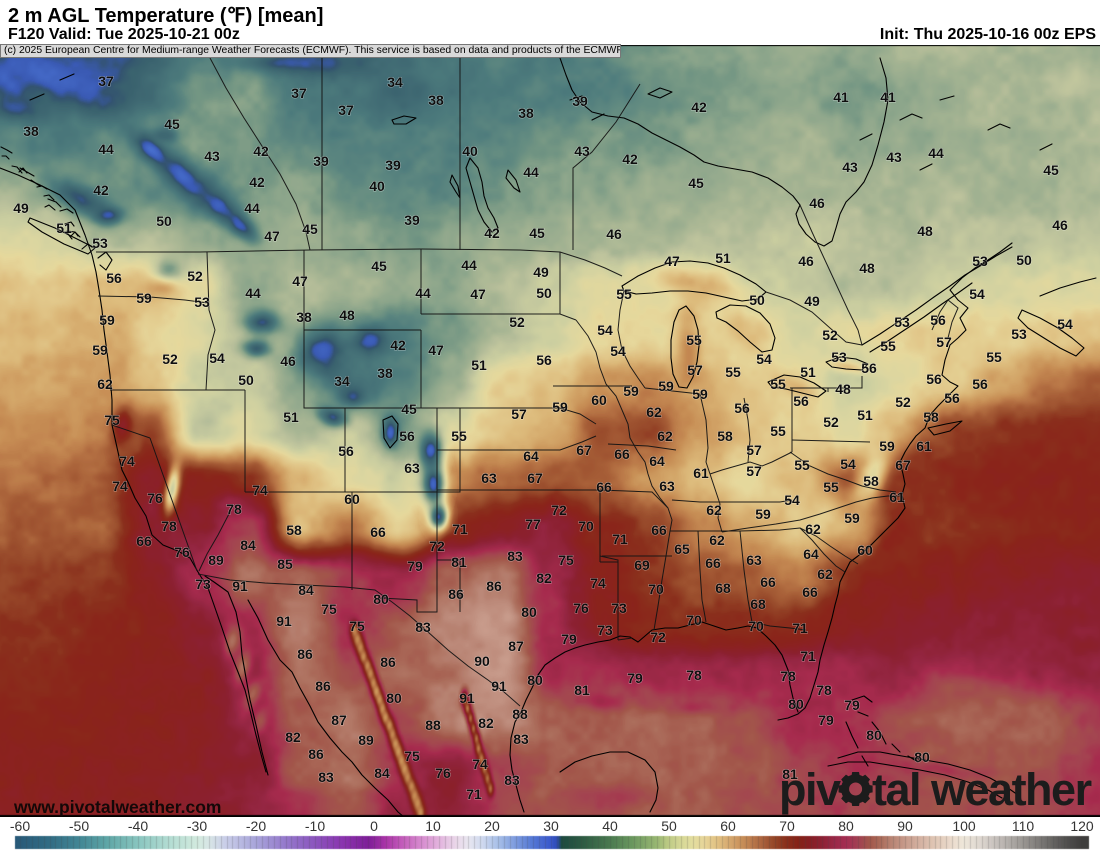 Image resolution: width=1100 pixels, height=850 pixels. I want to click on svg-text: 60, so click(599, 400).